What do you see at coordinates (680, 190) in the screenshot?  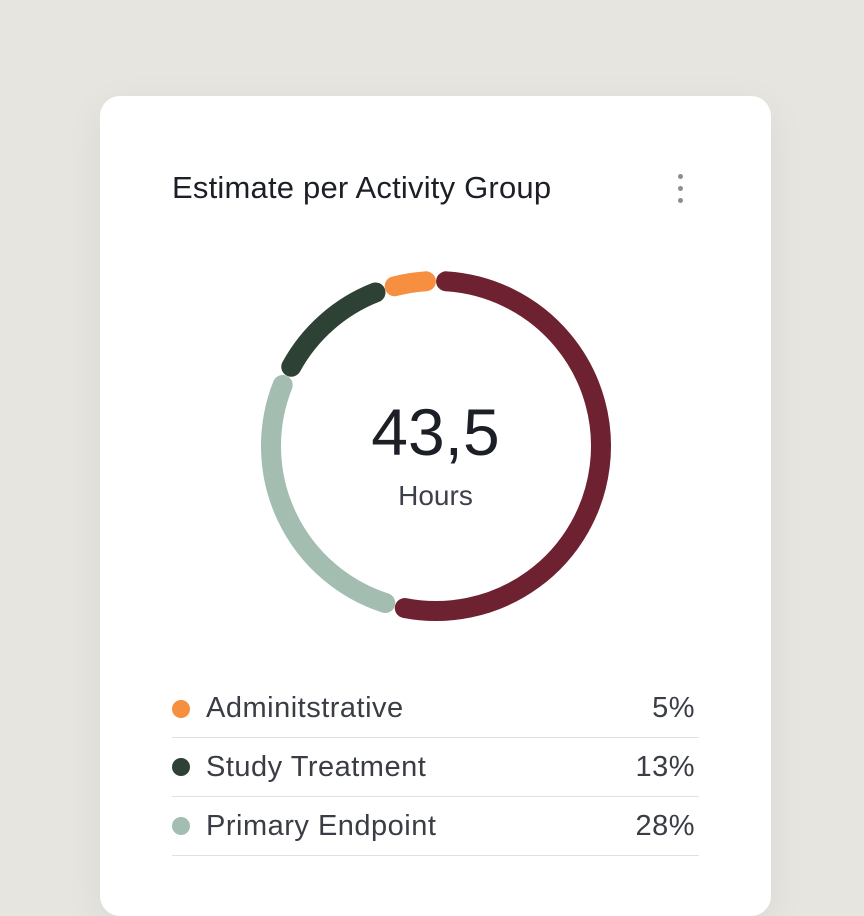 I see `more-options-icon` at bounding box center [680, 190].